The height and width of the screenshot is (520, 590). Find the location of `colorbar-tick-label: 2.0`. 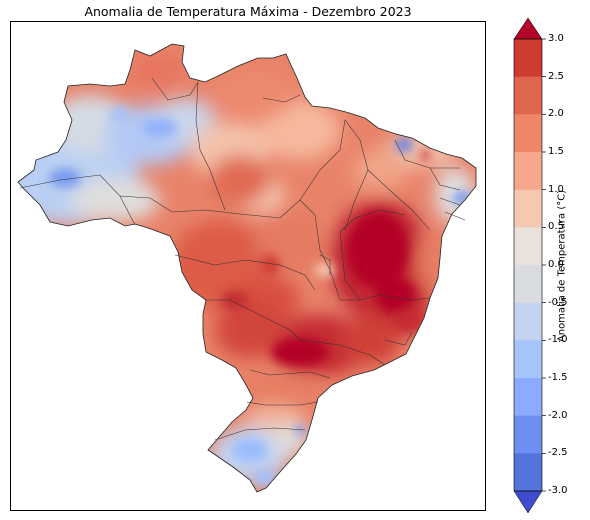

colorbar-tick-label: 2.0 is located at coordinates (556, 114).